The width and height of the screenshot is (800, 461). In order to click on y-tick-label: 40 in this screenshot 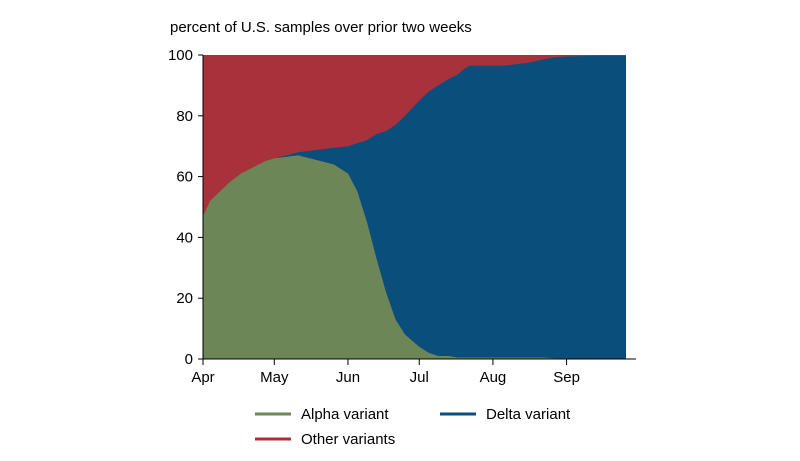, I will do `click(184, 237)`.